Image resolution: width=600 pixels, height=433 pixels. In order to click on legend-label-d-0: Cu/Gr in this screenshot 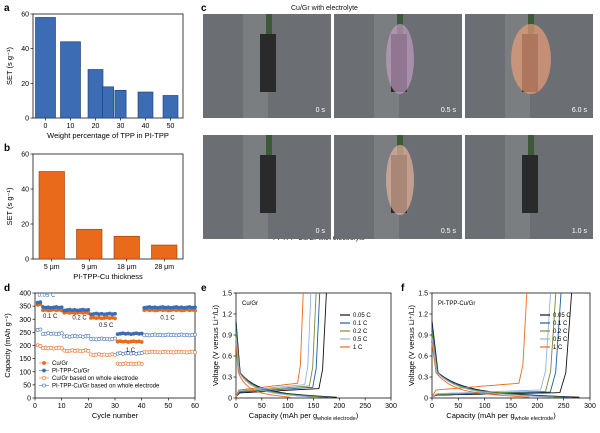, I will do `click(60, 364)`.